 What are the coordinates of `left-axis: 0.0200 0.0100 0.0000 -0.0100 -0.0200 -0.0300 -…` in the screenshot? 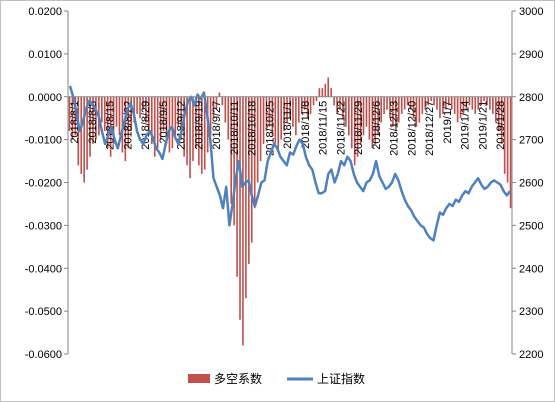 It's located at (46, 183).